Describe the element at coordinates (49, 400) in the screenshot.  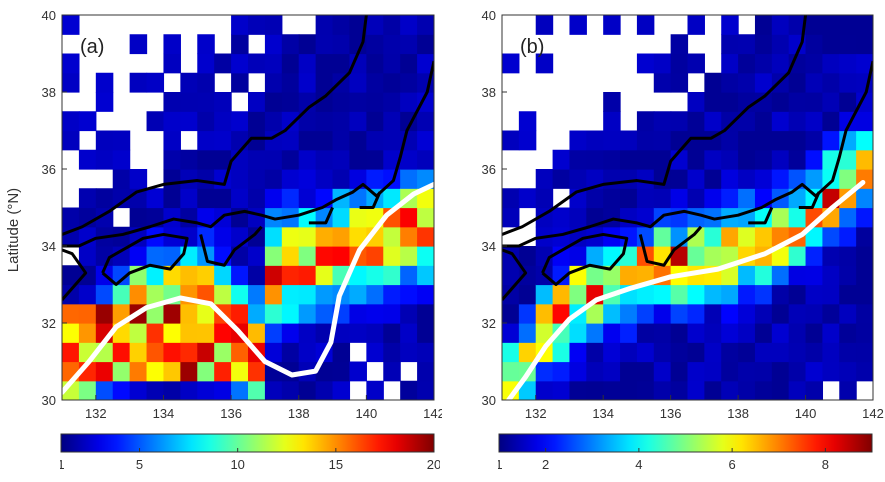
I see `y-tick-label: 30` at that location.